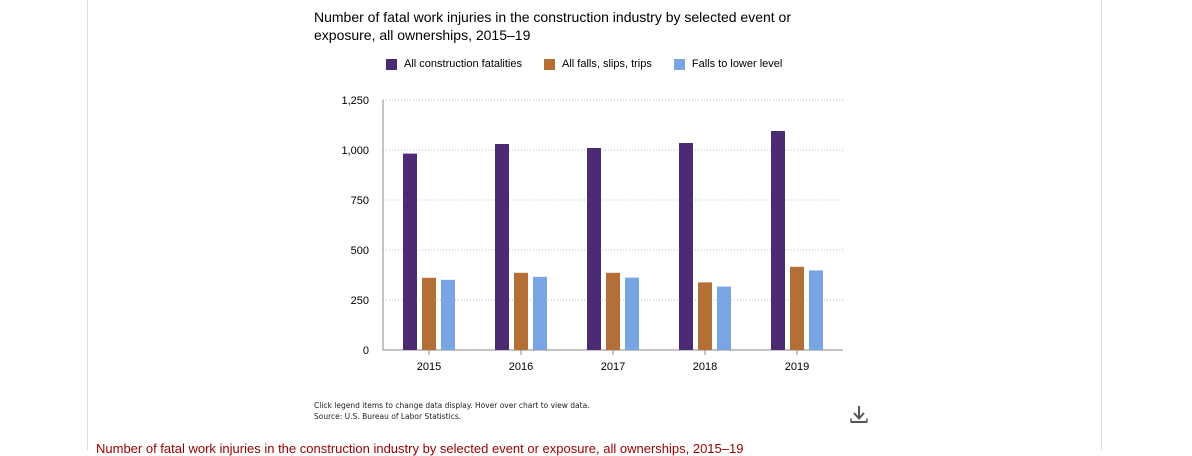  What do you see at coordinates (521, 367) in the screenshot?
I see `x-tick-label: 2016` at bounding box center [521, 367].